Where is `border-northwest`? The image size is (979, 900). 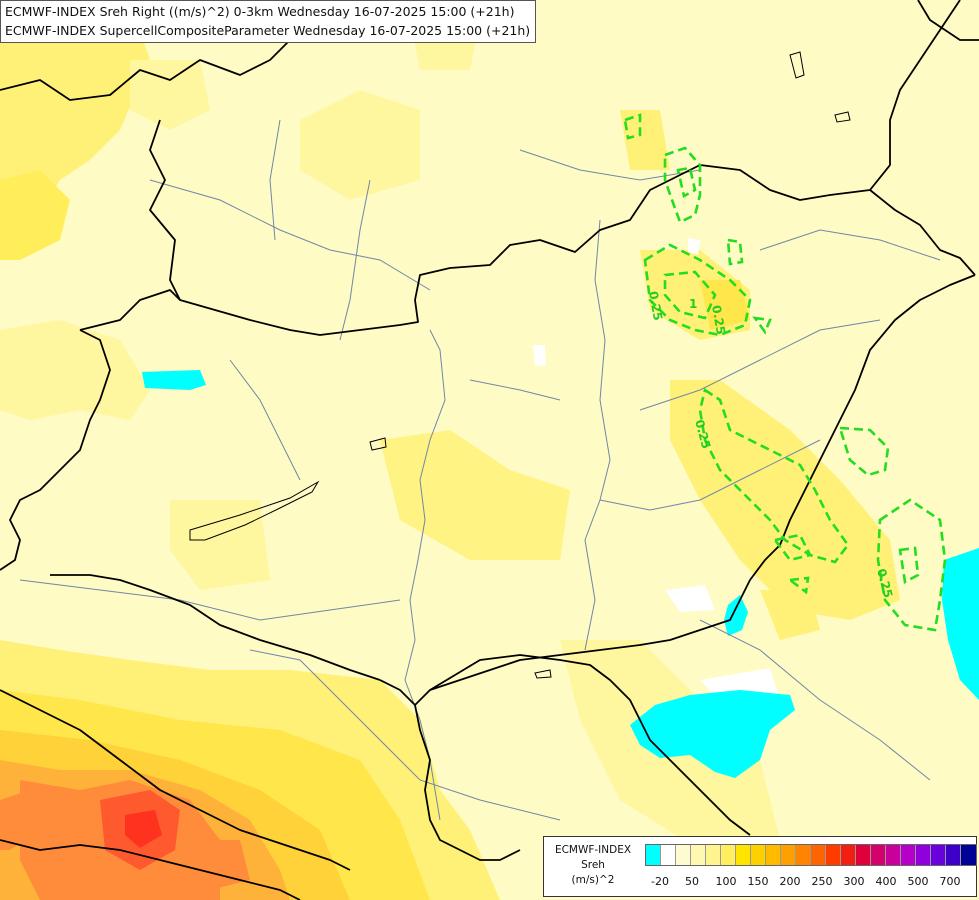
border-northwest is located at coordinates (160, 50).